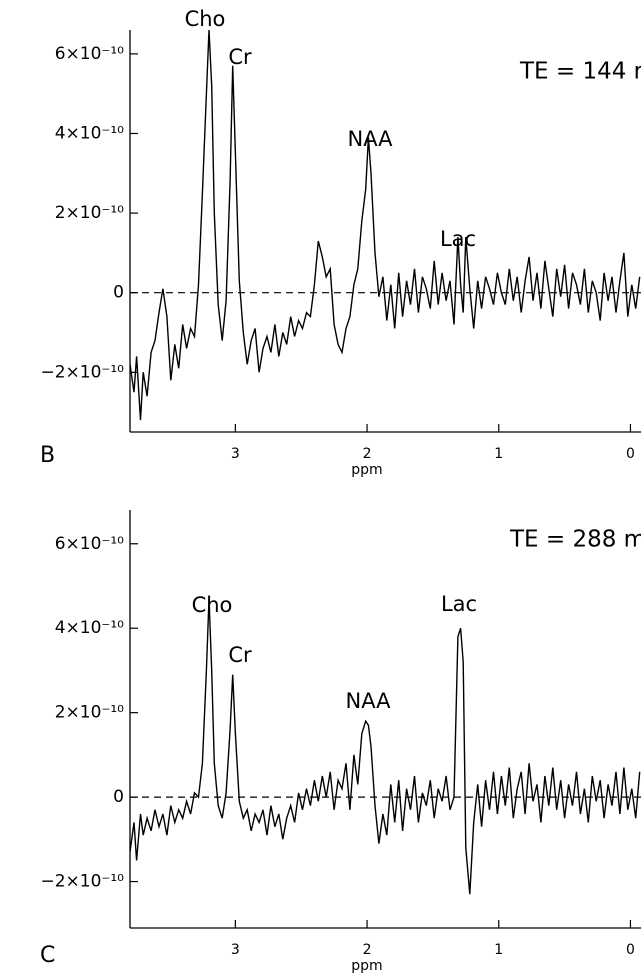 The width and height of the screenshot is (641, 973). Describe the element at coordinates (575, 540) in the screenshot. I see `echo-time-label: TE = 288 ms` at that location.